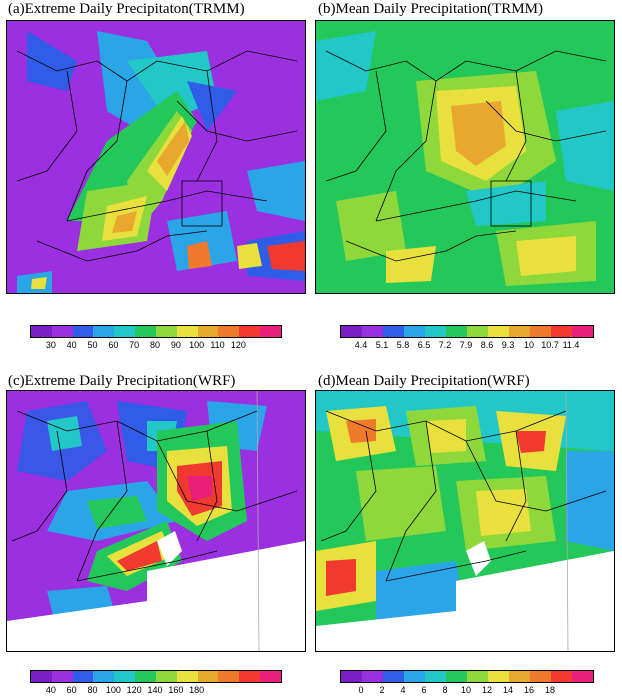 This screenshot has height=697, width=622. Describe the element at coordinates (361, 345) in the screenshot. I see `colorbar-tick-label: 4.4` at that location.